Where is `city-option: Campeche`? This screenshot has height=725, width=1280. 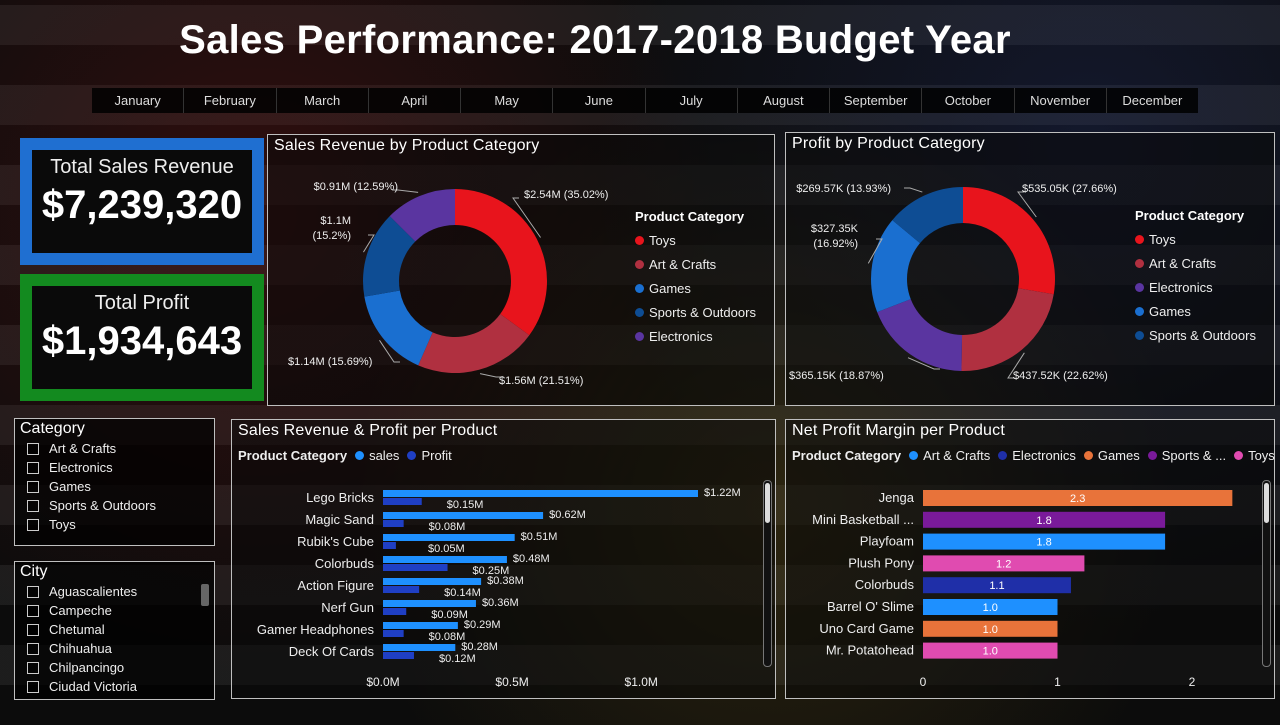
city-option: Campeche is located at coordinates (114, 610).